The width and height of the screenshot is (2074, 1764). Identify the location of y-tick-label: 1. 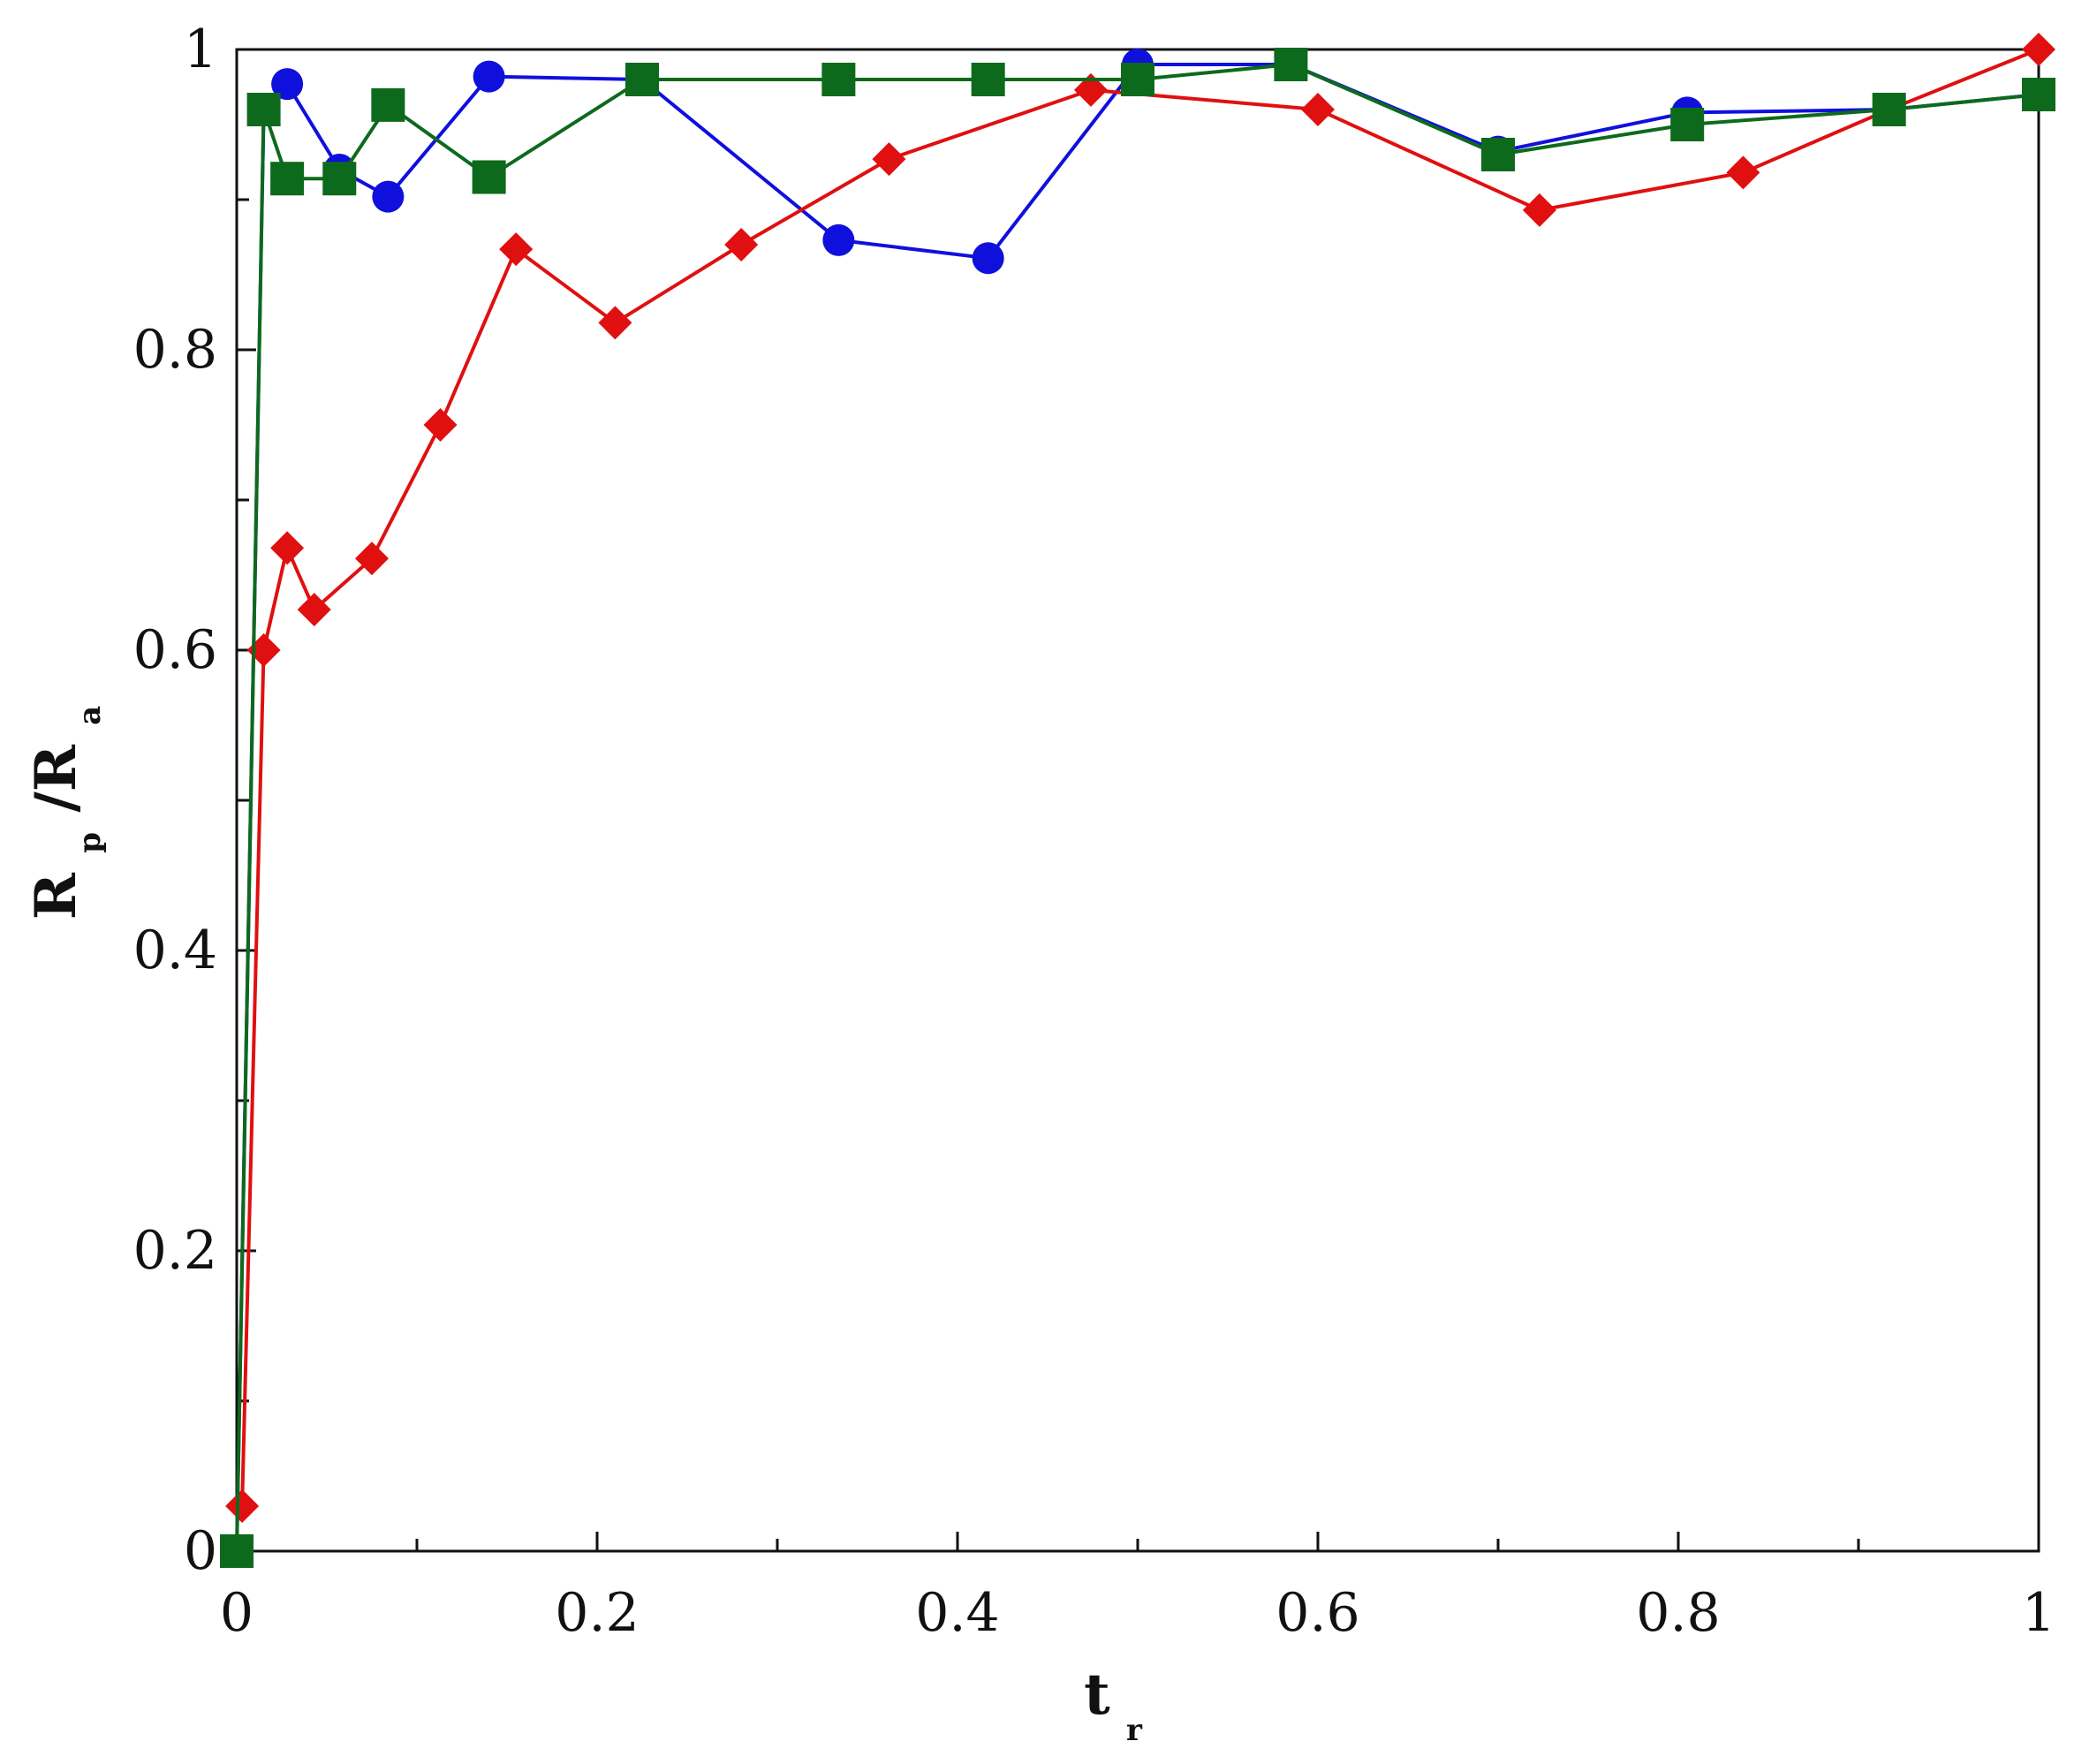
(200, 49).